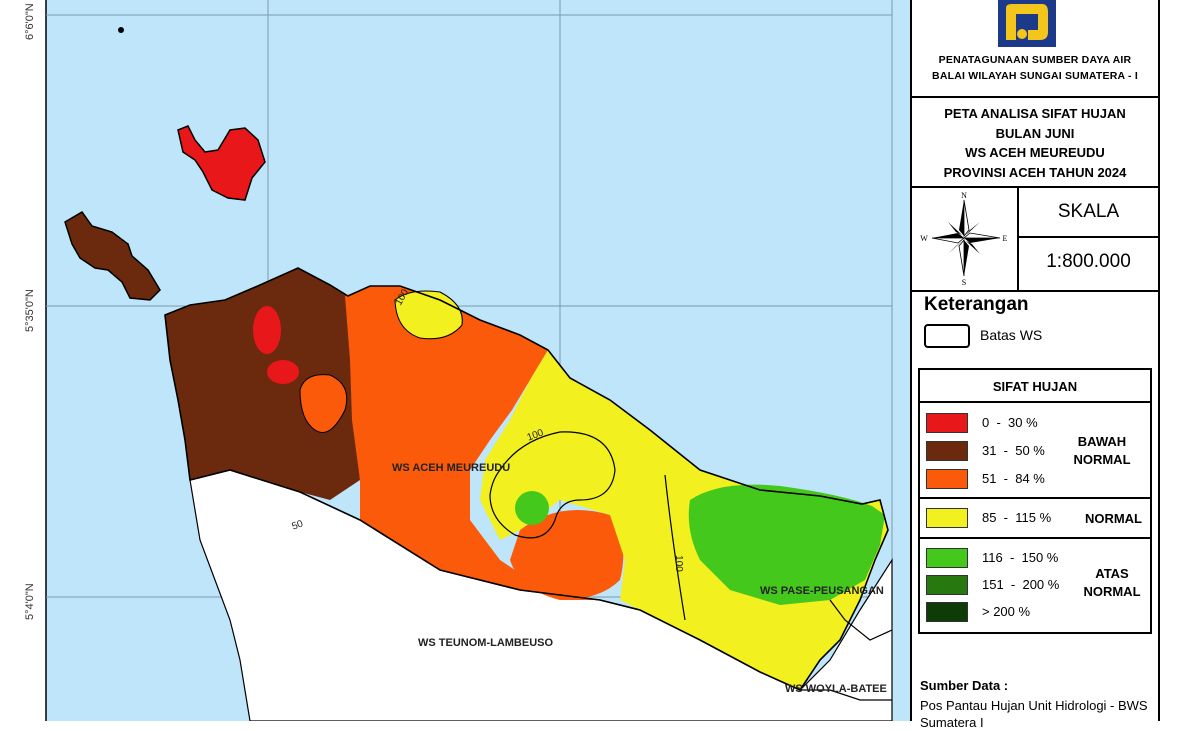 The height and width of the screenshot is (731, 1200). Describe the element at coordinates (1035, 386) in the screenshot. I see `sifat-hujan-title: SIFAT HUJAN` at that location.